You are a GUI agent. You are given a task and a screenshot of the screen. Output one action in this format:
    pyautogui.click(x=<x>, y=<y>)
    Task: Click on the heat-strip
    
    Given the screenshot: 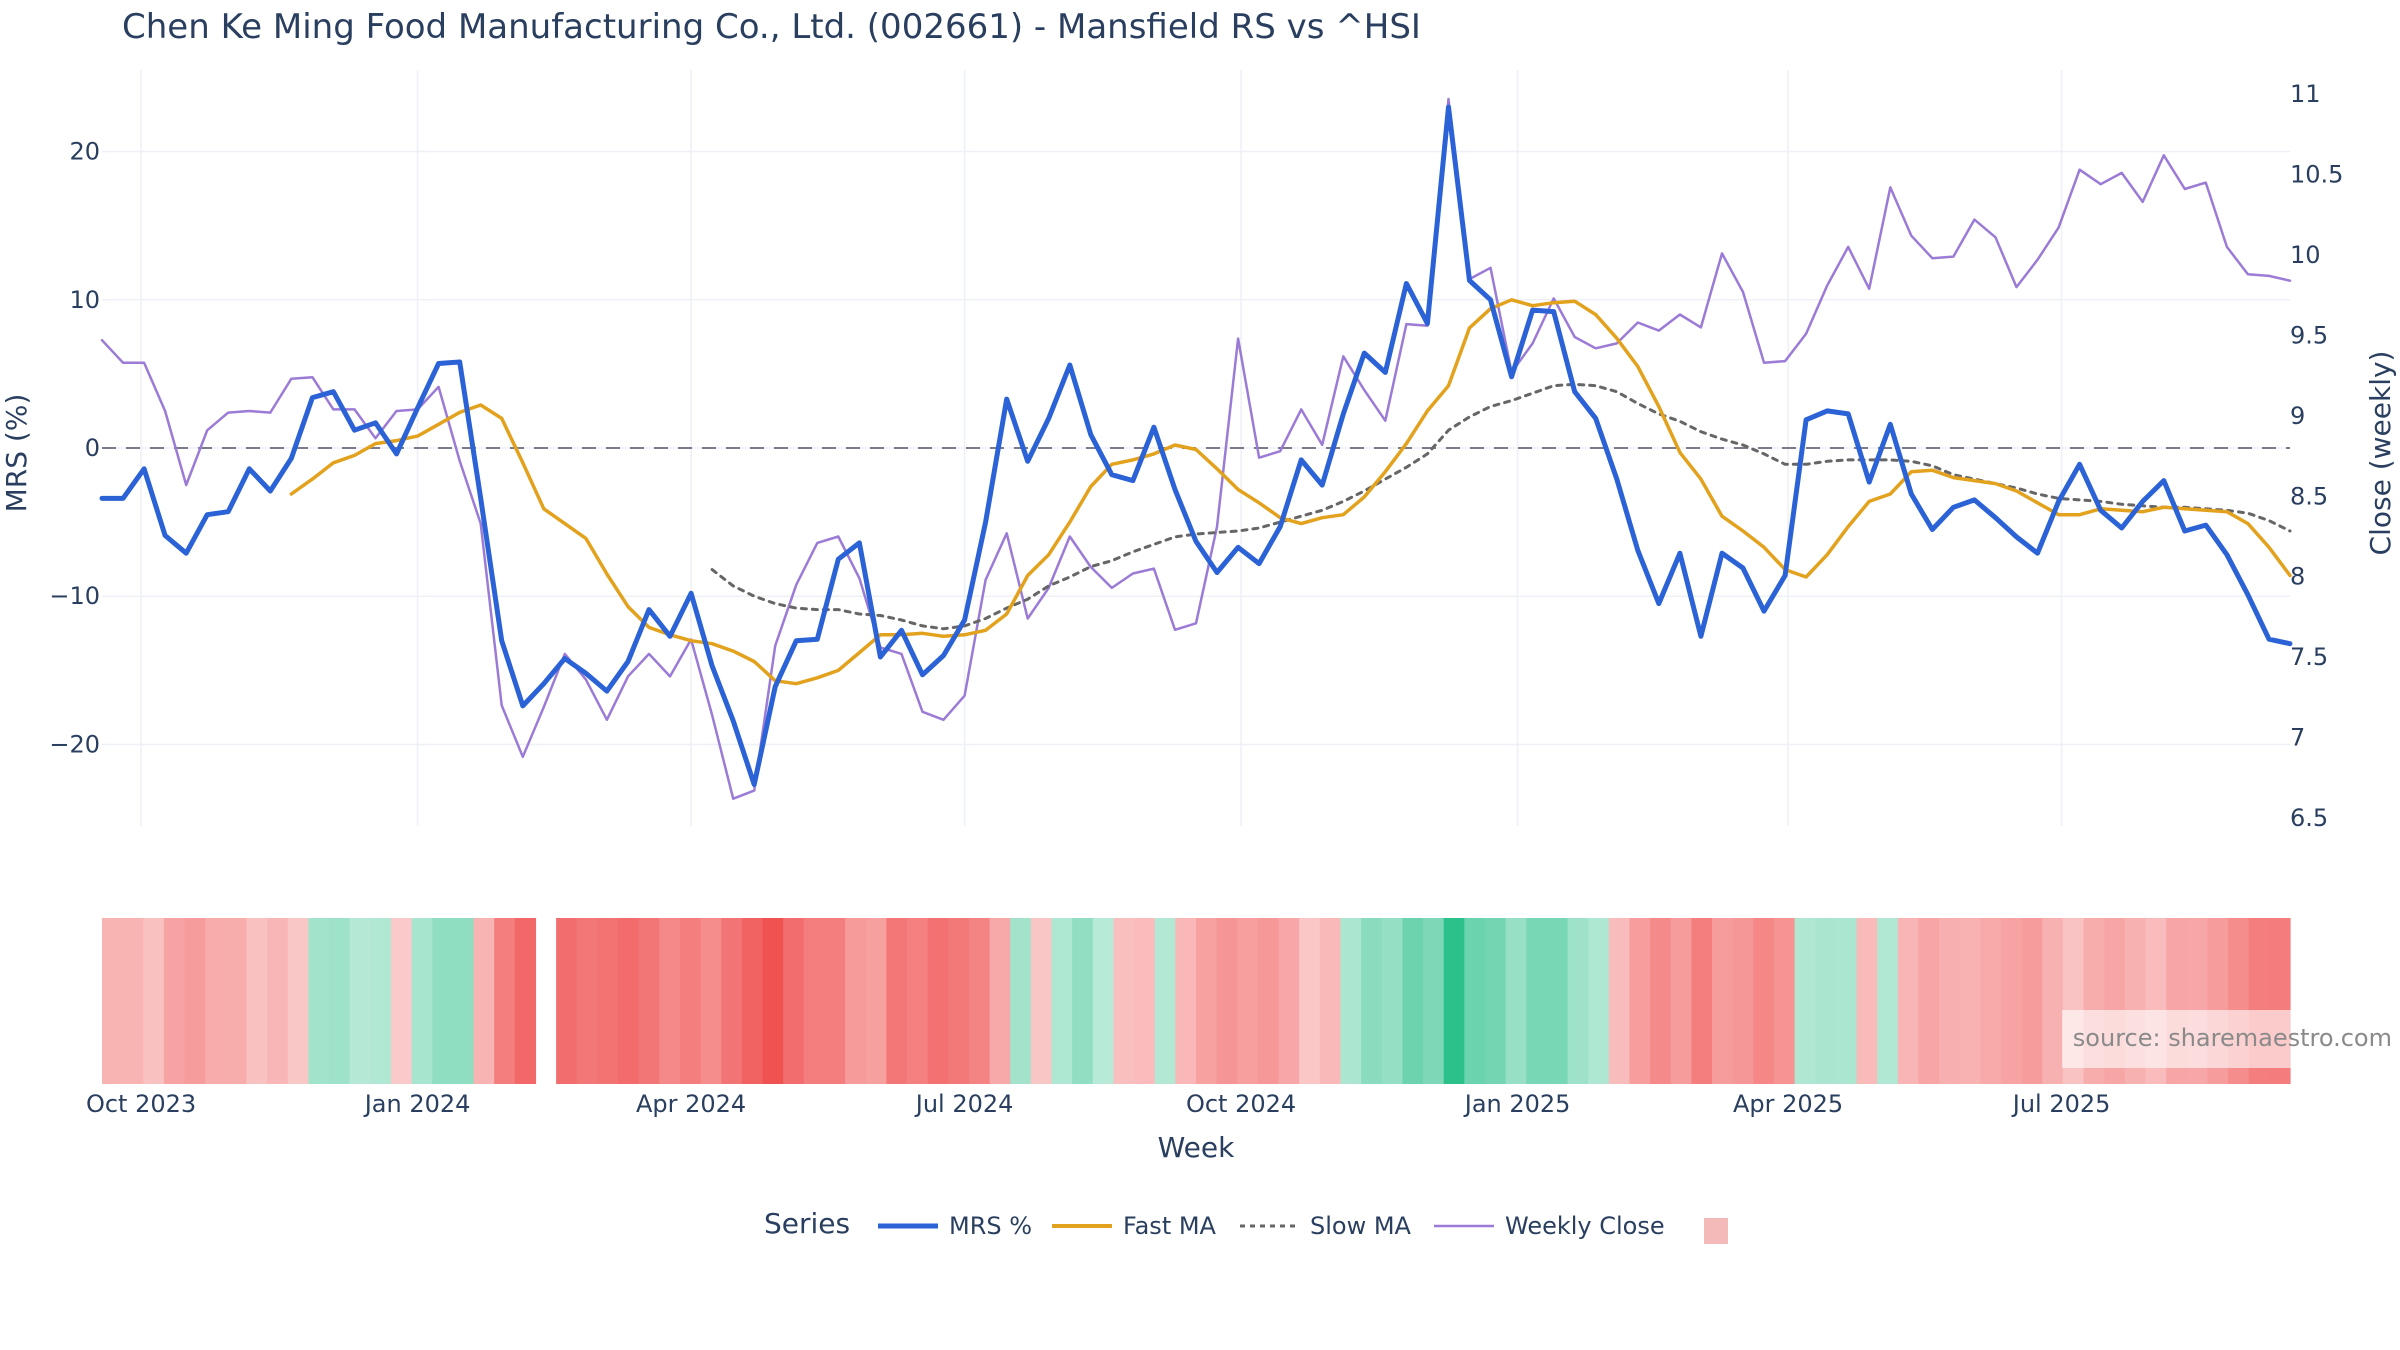 What is the action you would take?
    pyautogui.click(x=1196, y=1001)
    